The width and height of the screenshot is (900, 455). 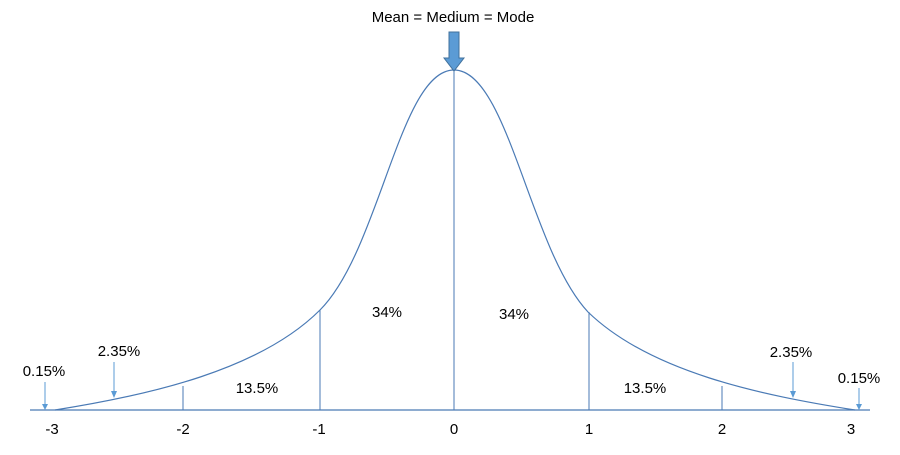 I want to click on tick-label: -2, so click(x=182, y=429).